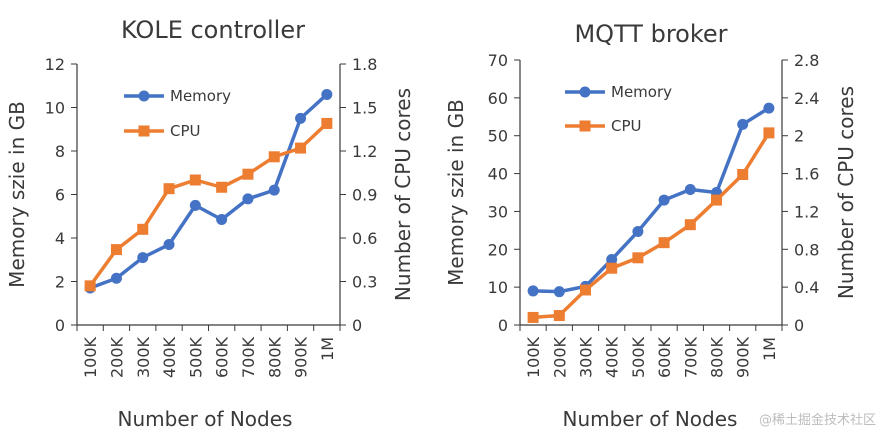  What do you see at coordinates (817, 420) in the screenshot?
I see `watermark-text: @稀土掘金技术社区` at bounding box center [817, 420].